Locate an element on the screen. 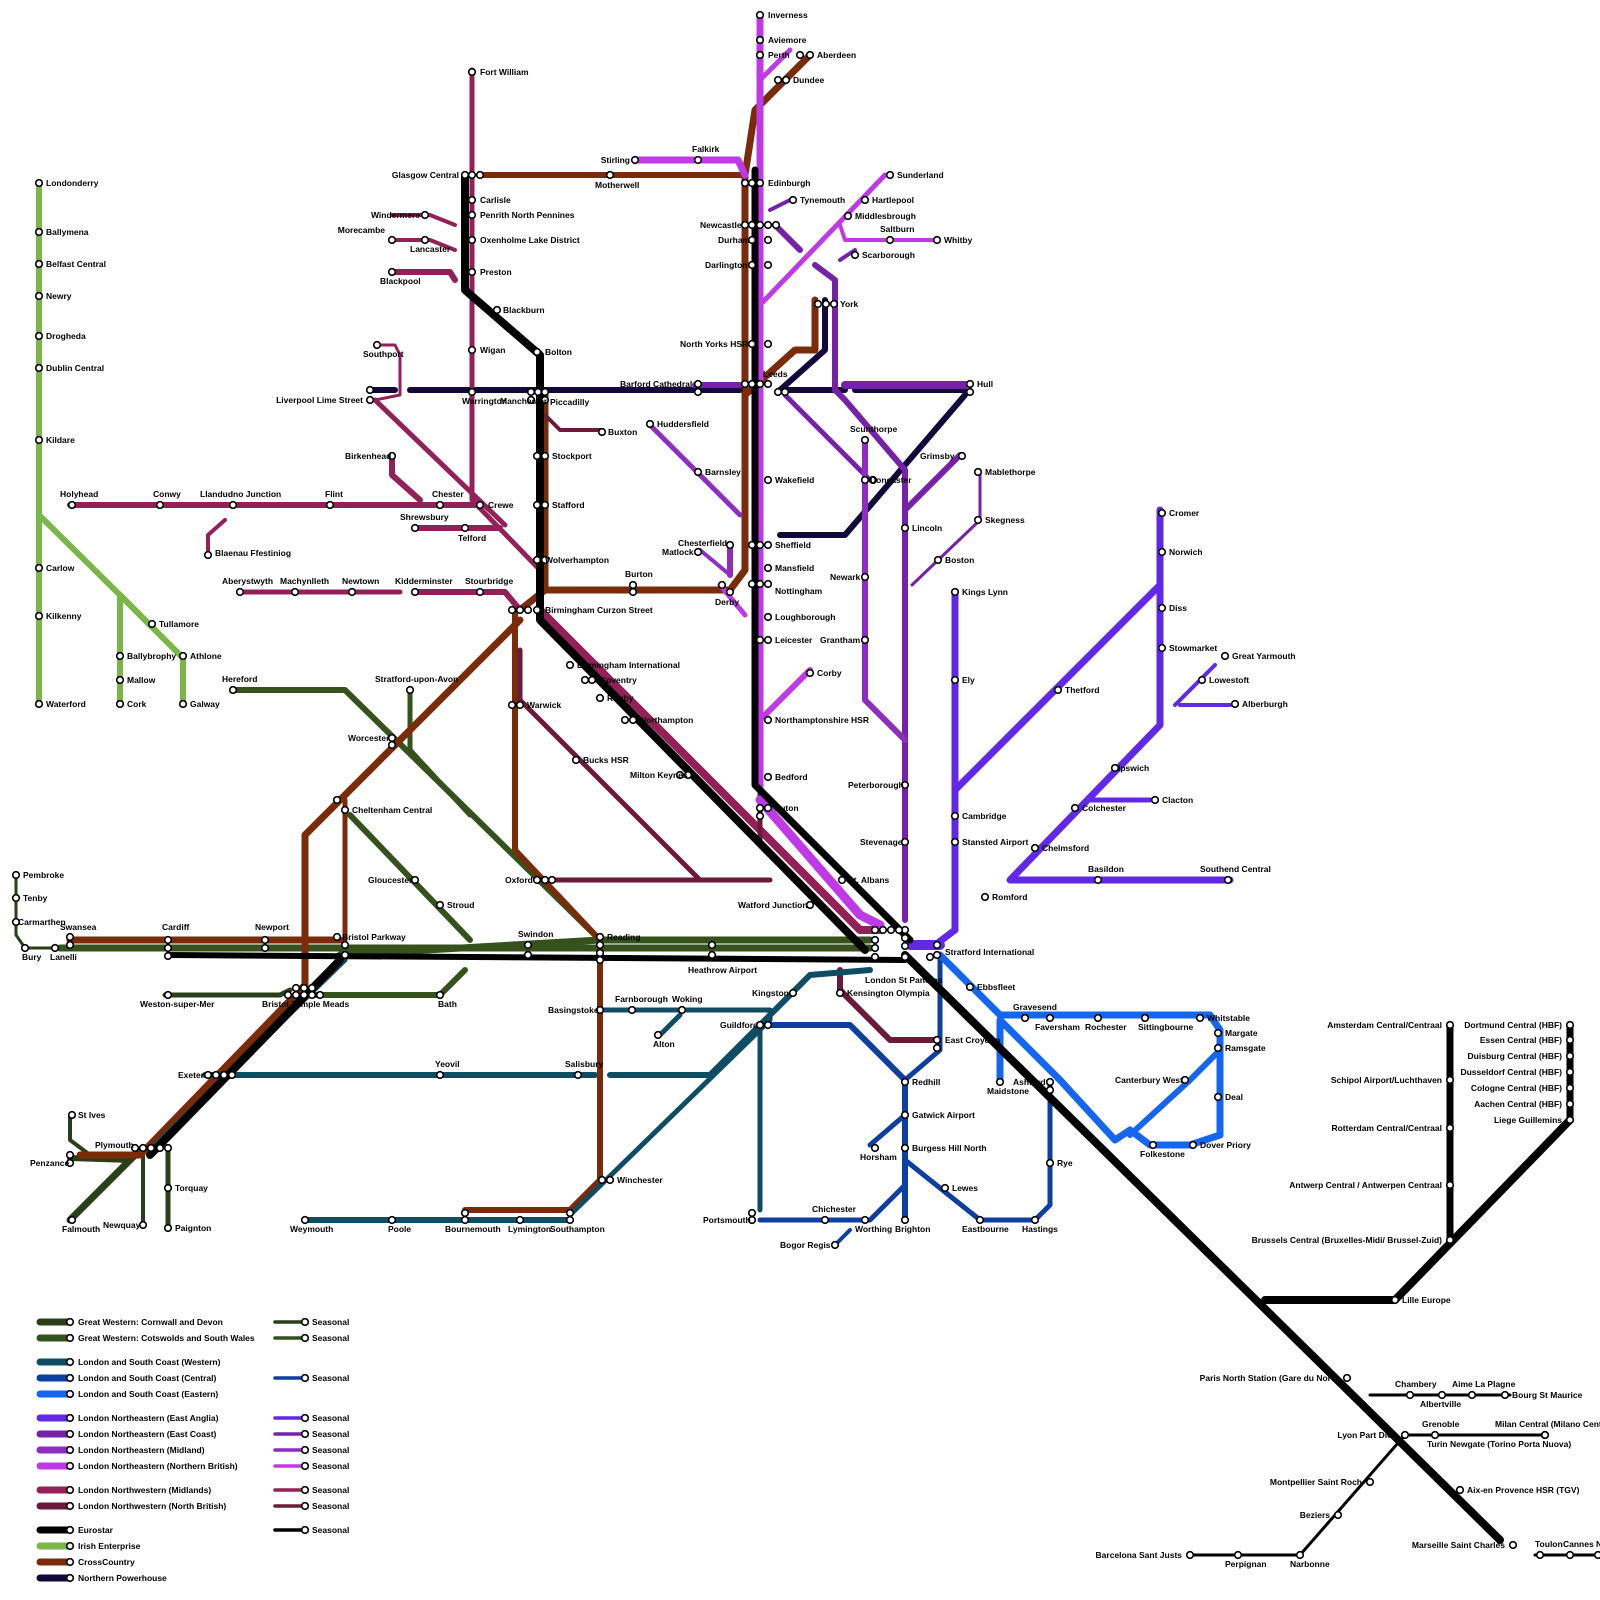  station-label: Mallow is located at coordinates (141, 680).